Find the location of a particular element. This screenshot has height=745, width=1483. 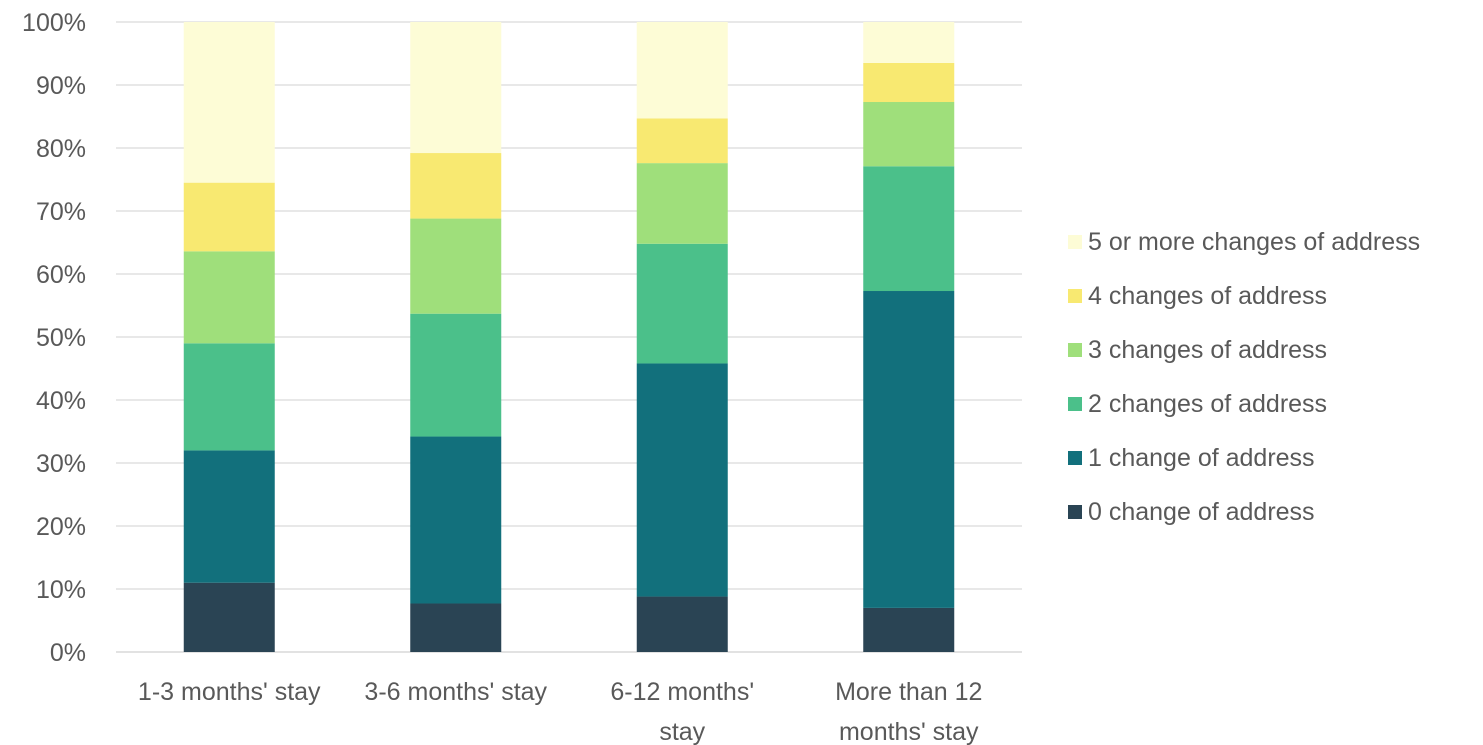

legend-label: 2 changes of address is located at coordinates (1208, 403).